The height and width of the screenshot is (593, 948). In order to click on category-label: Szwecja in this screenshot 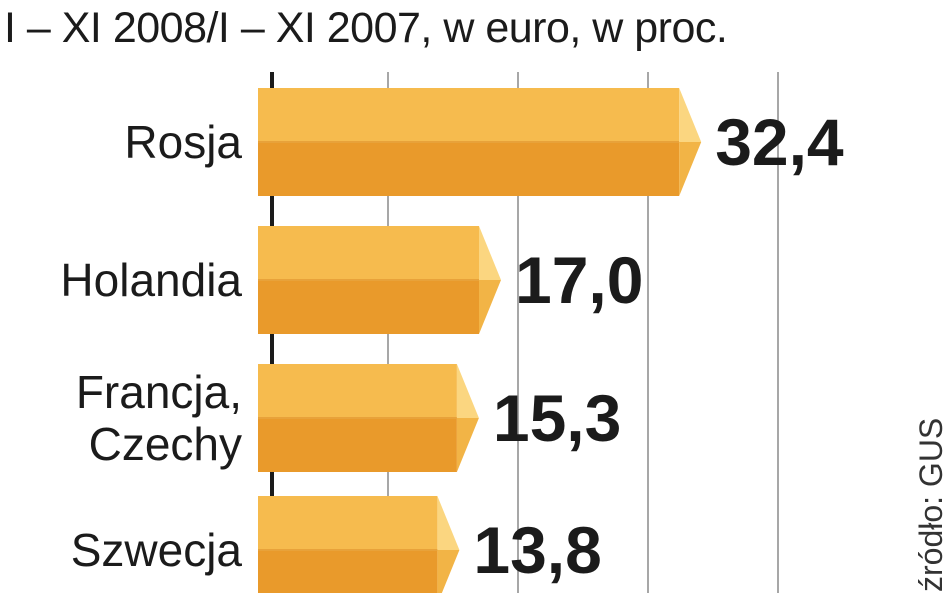, I will do `click(157, 550)`.